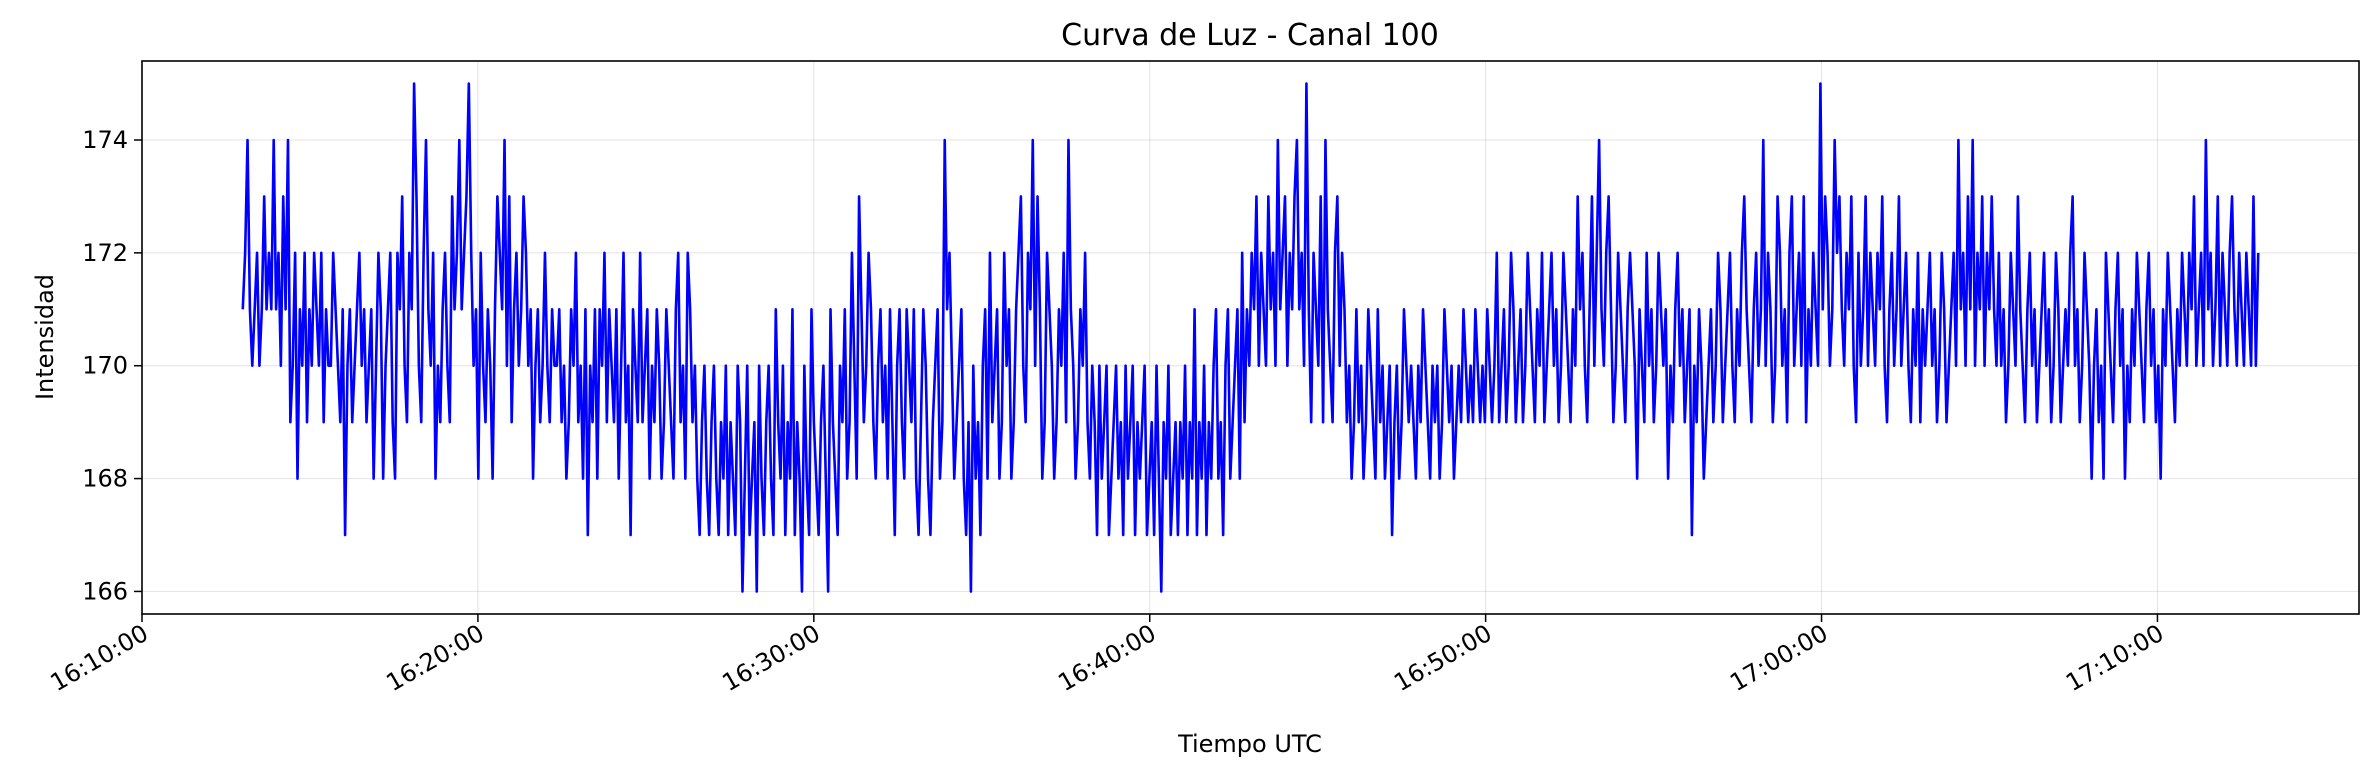 Image resolution: width=2380 pixels, height=778 pixels. What do you see at coordinates (105, 366) in the screenshot?
I see `y-tick-label: 170` at bounding box center [105, 366].